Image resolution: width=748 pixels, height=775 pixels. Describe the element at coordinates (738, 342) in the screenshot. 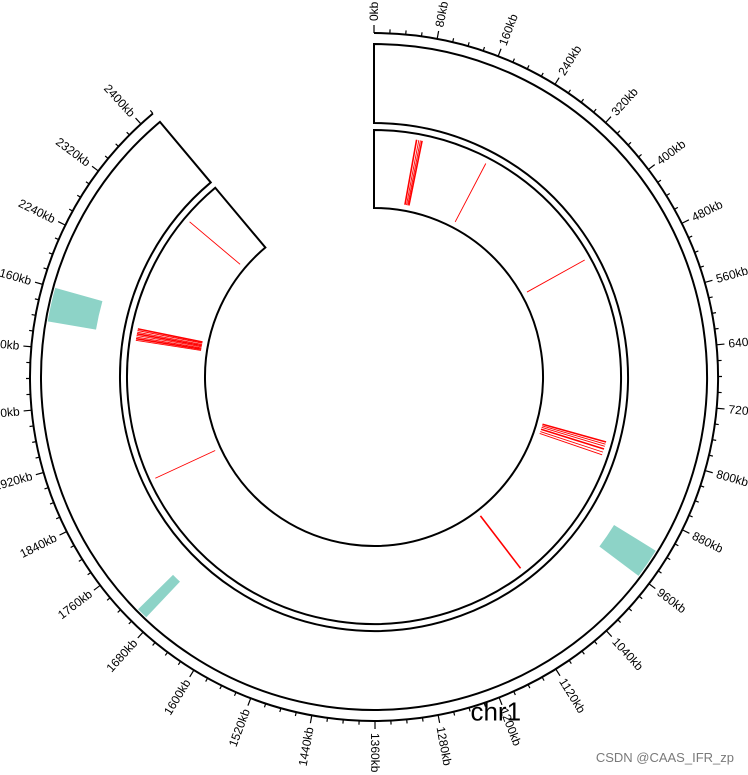

I see `tick-label: 640kb` at that location.